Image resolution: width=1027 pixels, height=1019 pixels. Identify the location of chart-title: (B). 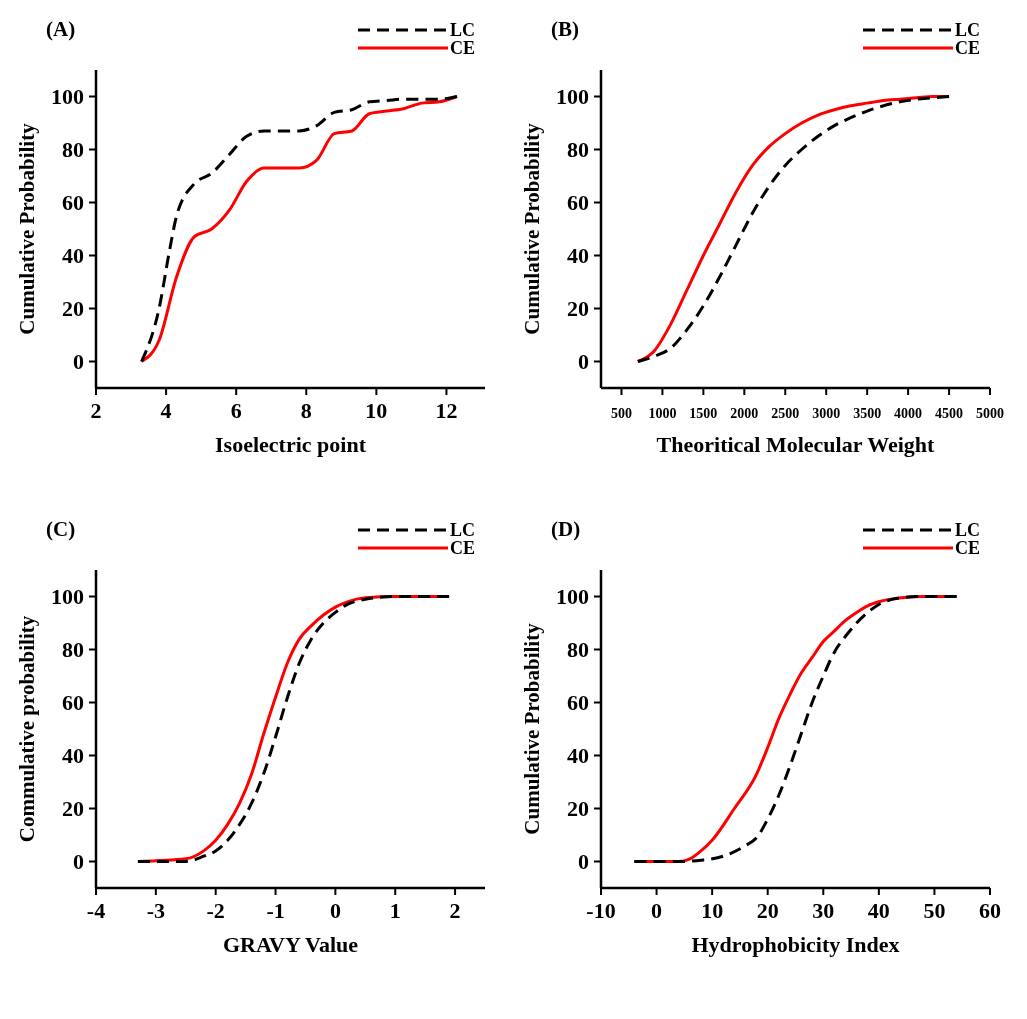
(565, 29).